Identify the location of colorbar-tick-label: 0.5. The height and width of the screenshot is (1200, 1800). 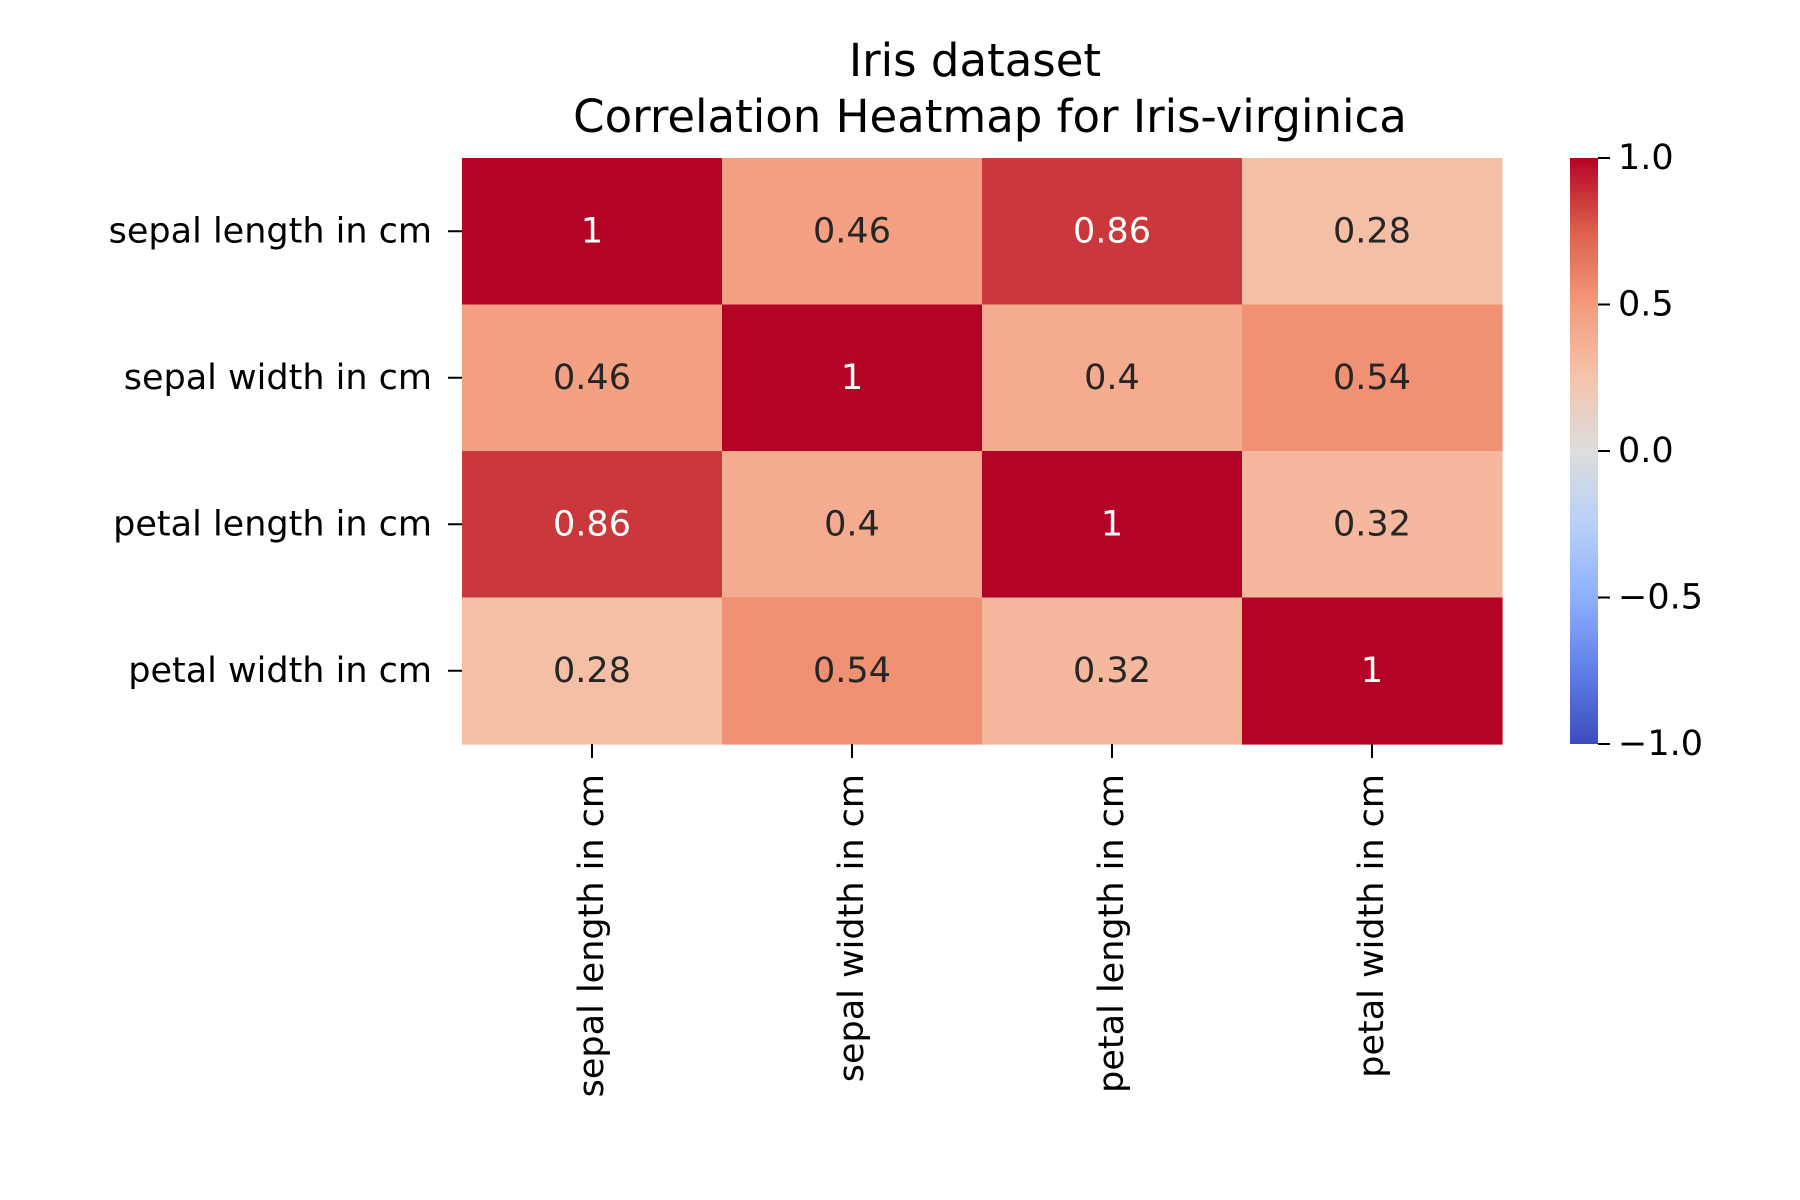
(1646, 305).